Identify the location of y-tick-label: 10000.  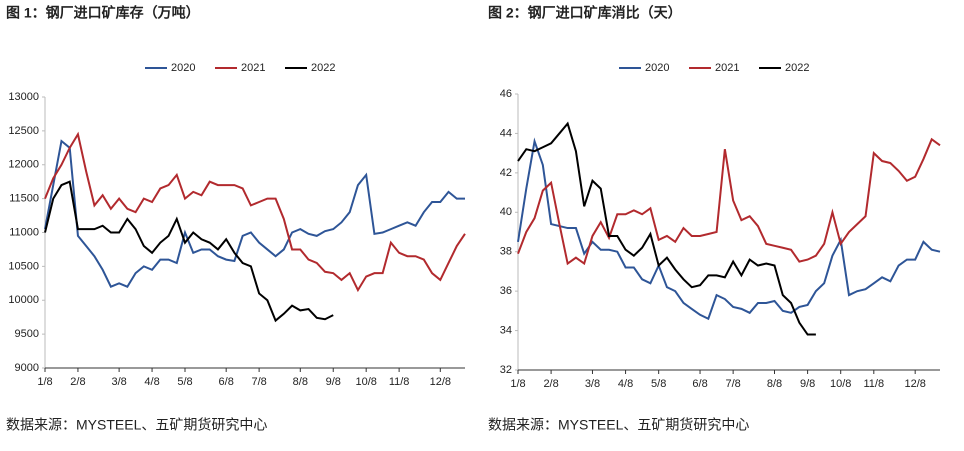
(23, 300).